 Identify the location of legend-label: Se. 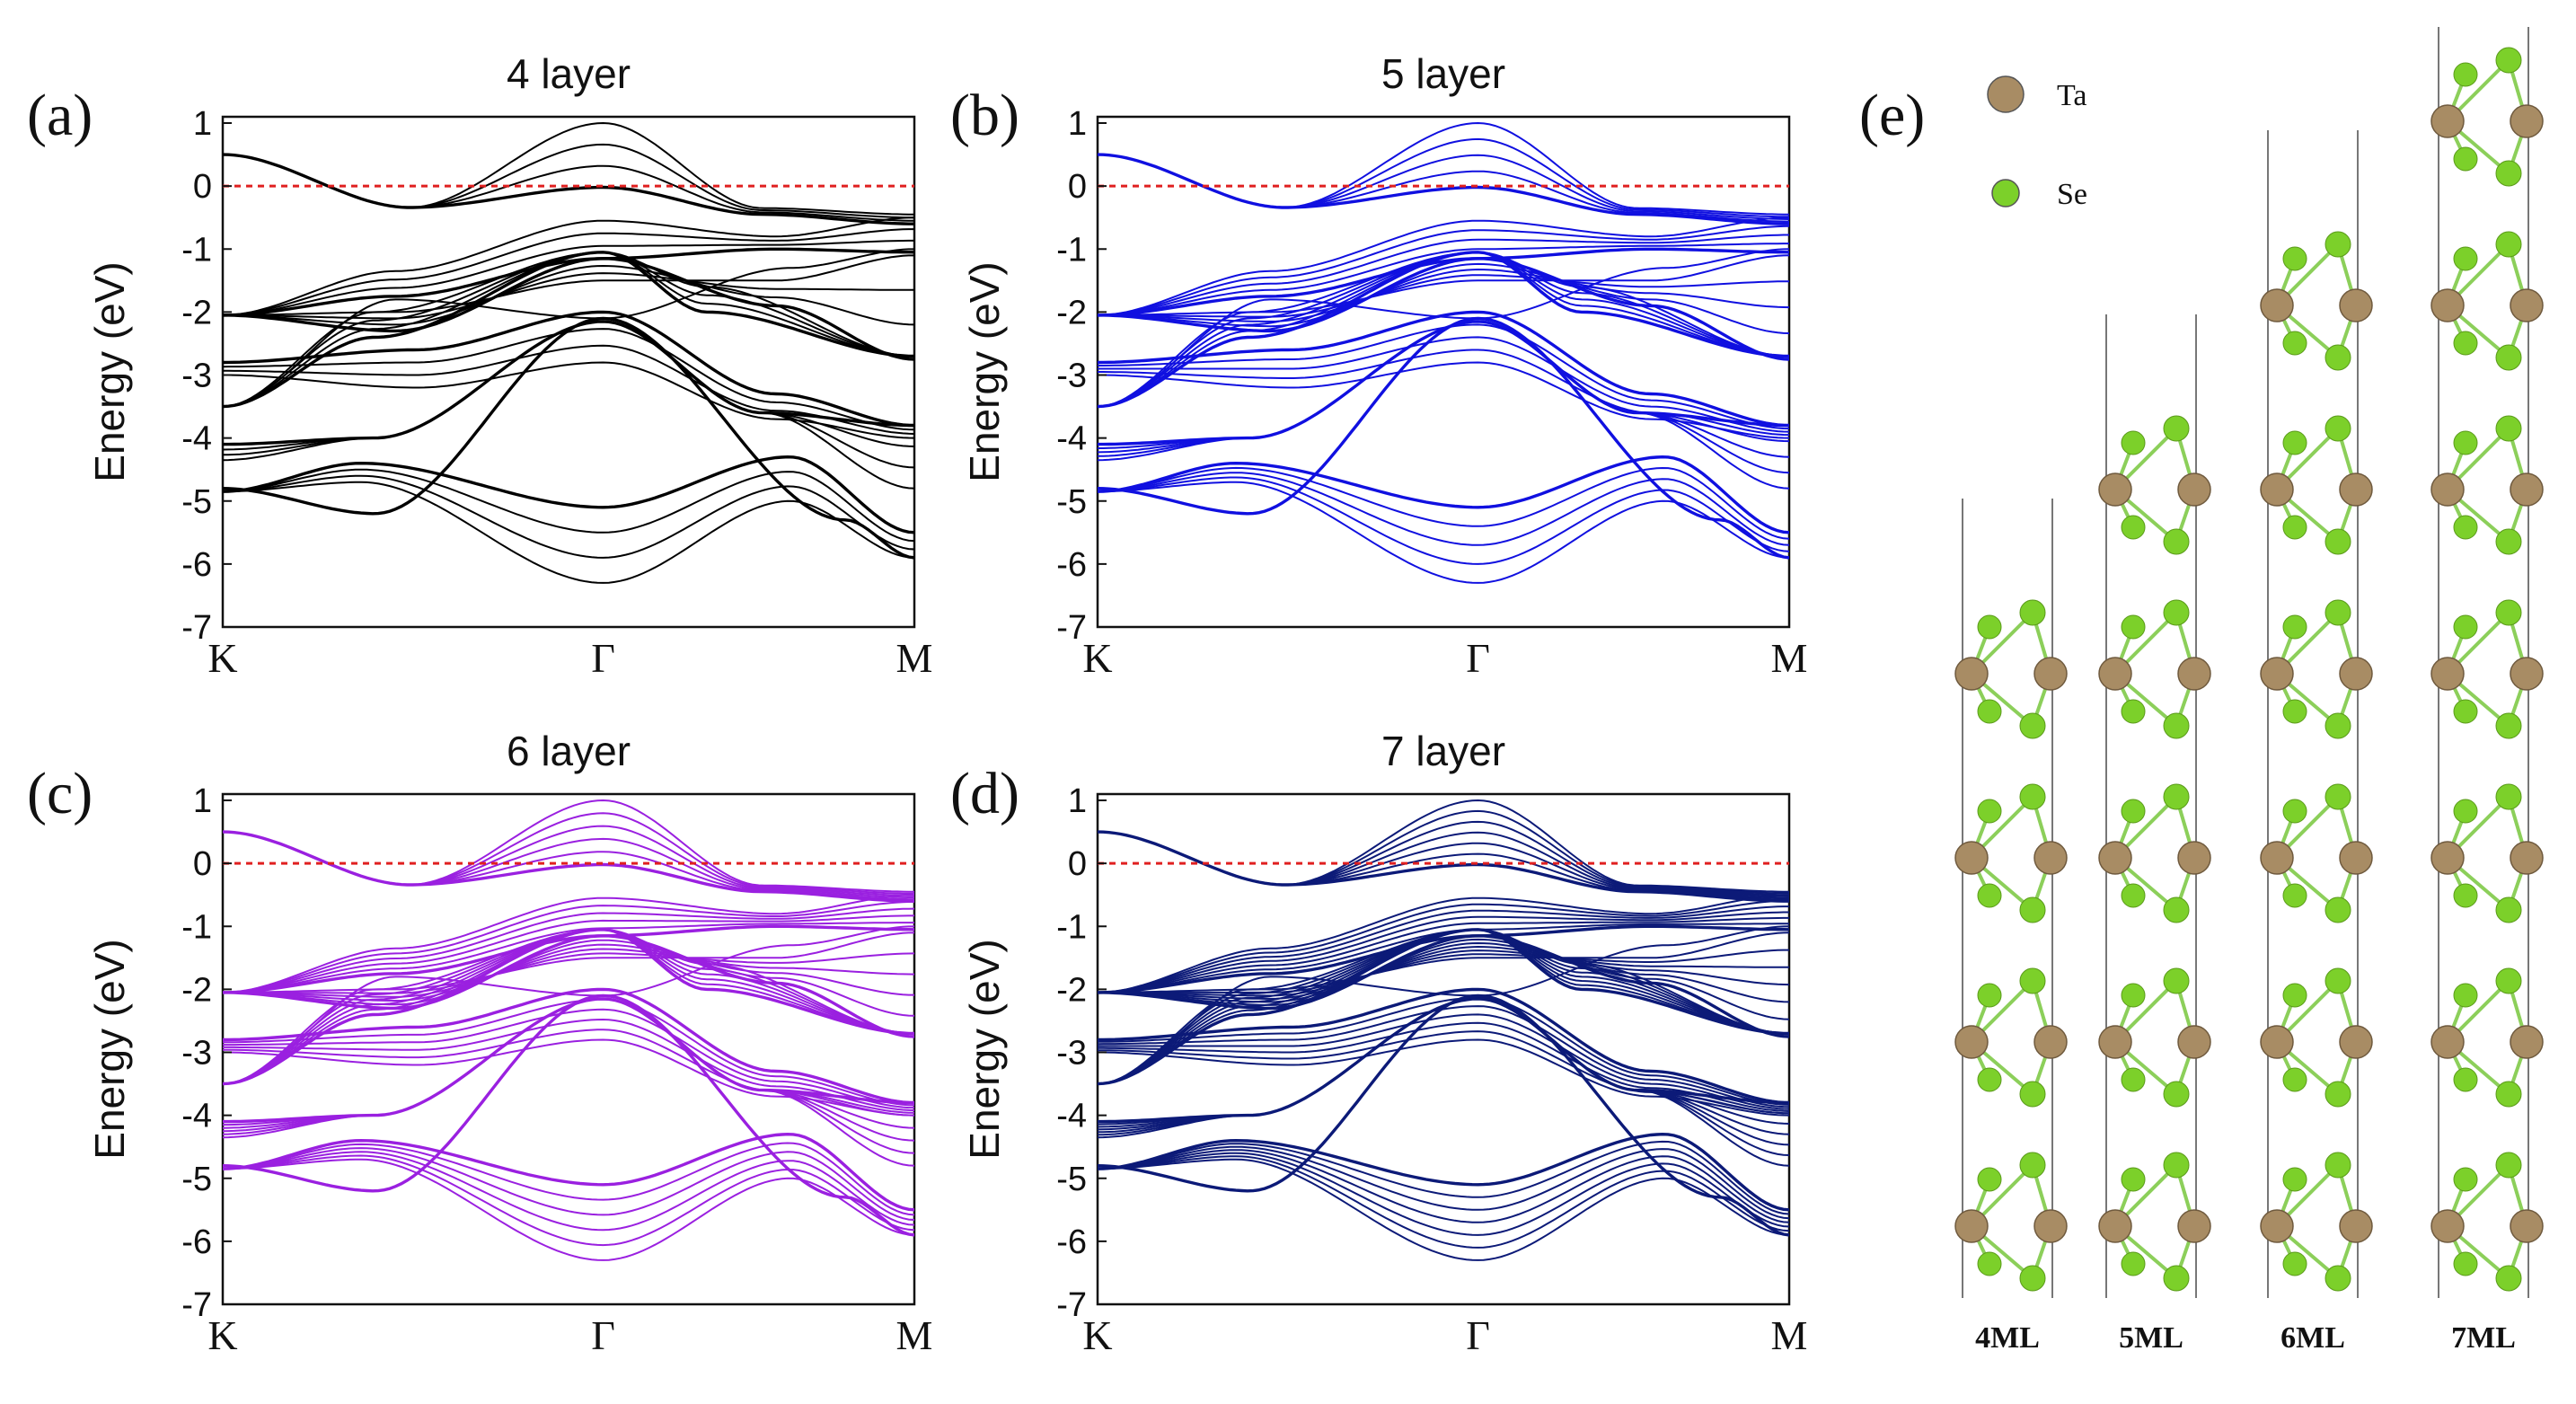
(2072, 194).